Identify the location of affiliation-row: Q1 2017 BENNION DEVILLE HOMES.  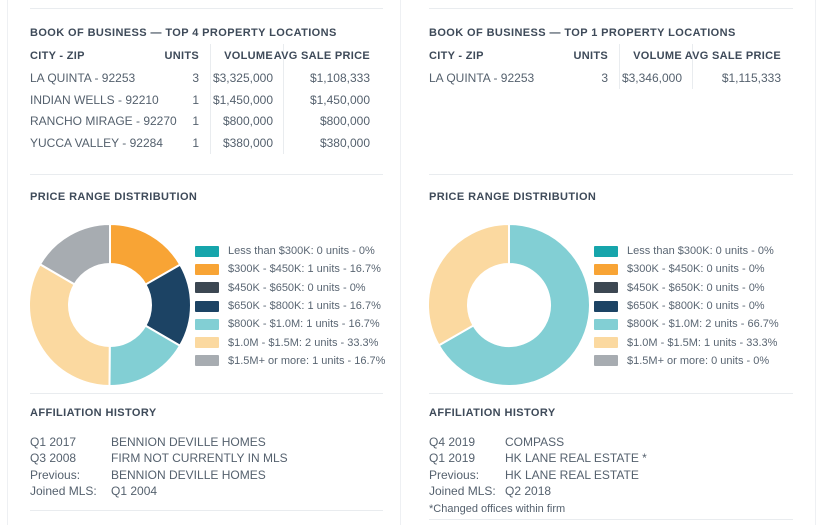
(159, 442).